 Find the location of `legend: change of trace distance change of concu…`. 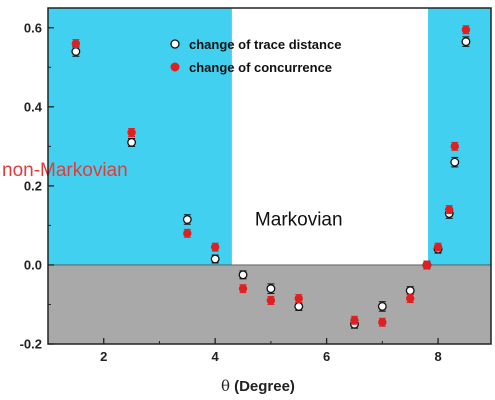

legend: change of trace distance change of concu… is located at coordinates (255, 56).